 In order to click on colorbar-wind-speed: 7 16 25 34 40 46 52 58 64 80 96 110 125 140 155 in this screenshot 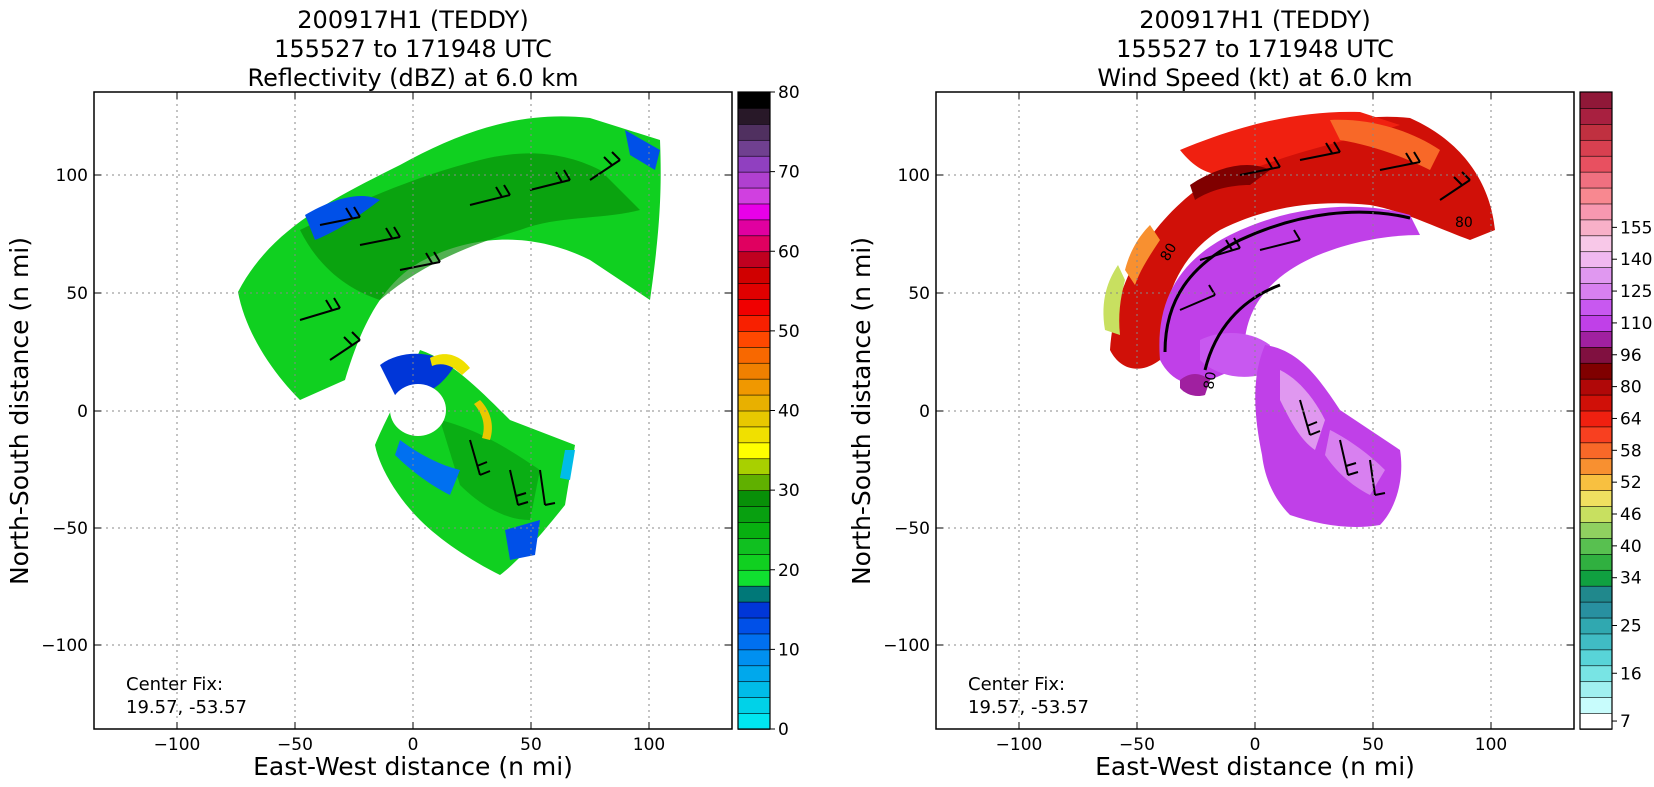, I will do `click(1615, 411)`.